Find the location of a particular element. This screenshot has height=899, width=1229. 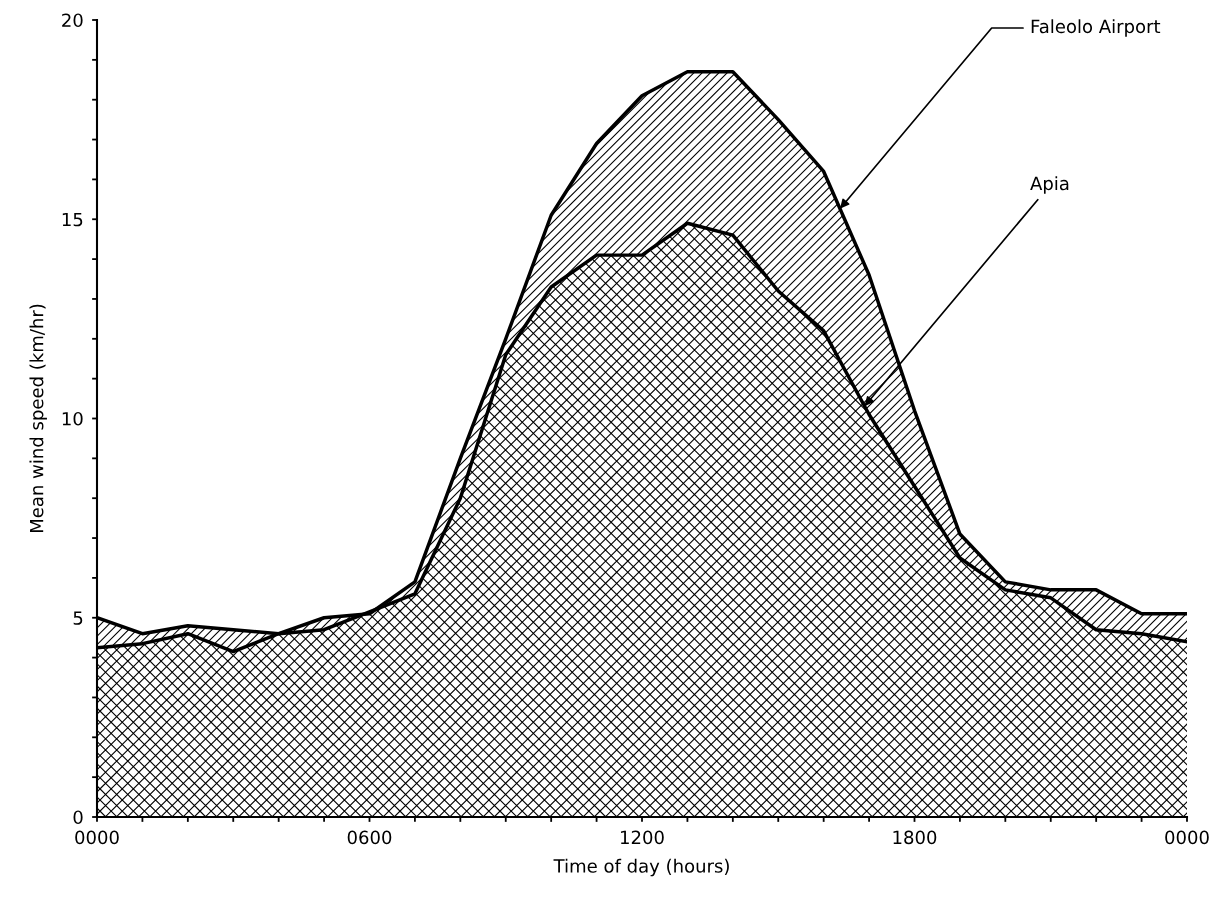

y-tick-label: 20 is located at coordinates (72, 20).